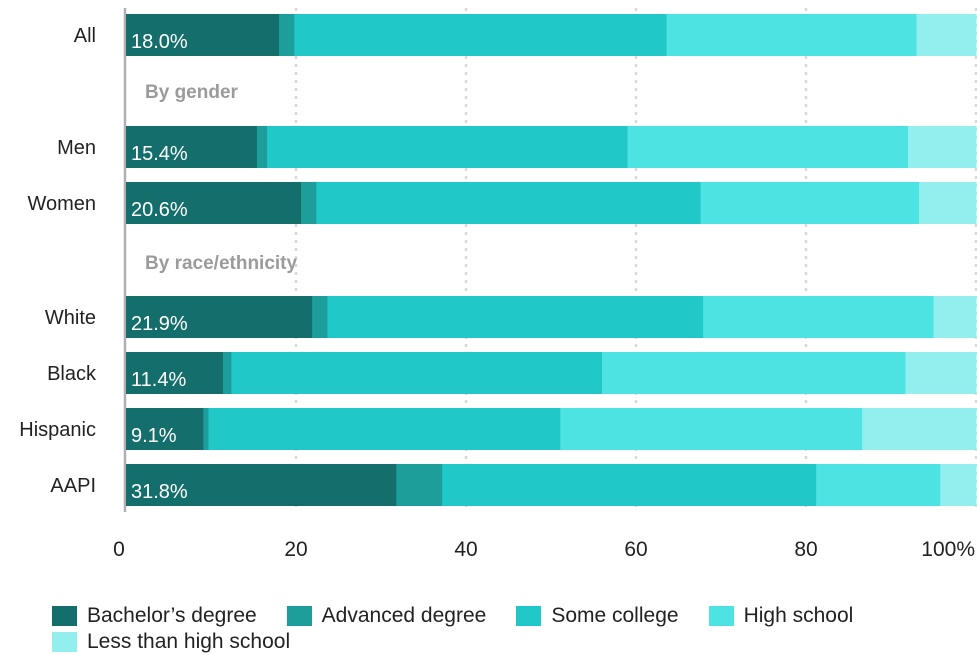  Describe the element at coordinates (798, 615) in the screenshot. I see `legend-label: High school` at that location.